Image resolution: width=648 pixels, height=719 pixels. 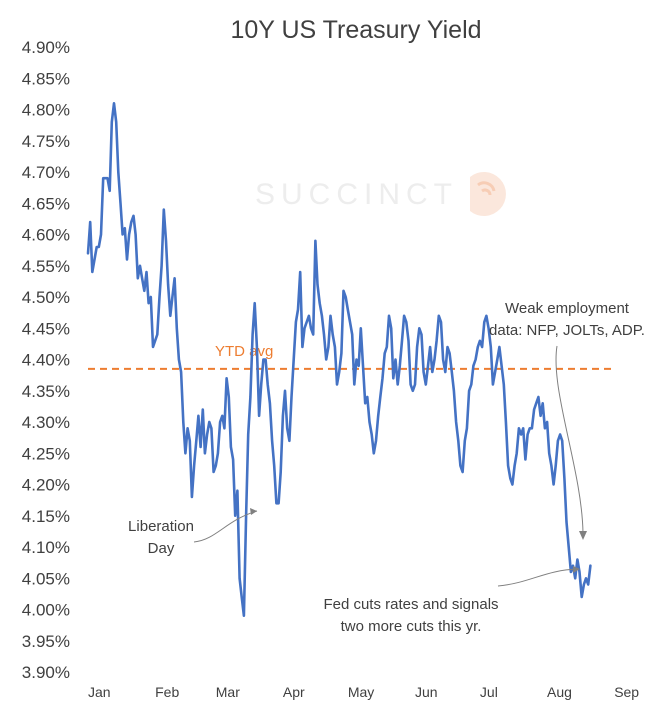 I want to click on y-tick-label: 4.20%, so click(x=46, y=485).